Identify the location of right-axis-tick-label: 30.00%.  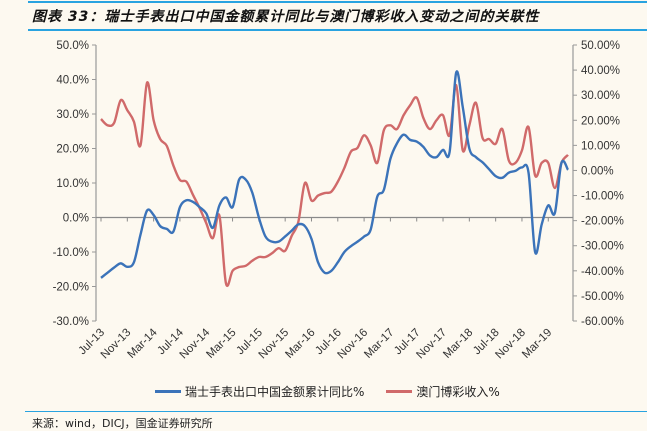
(600, 96).